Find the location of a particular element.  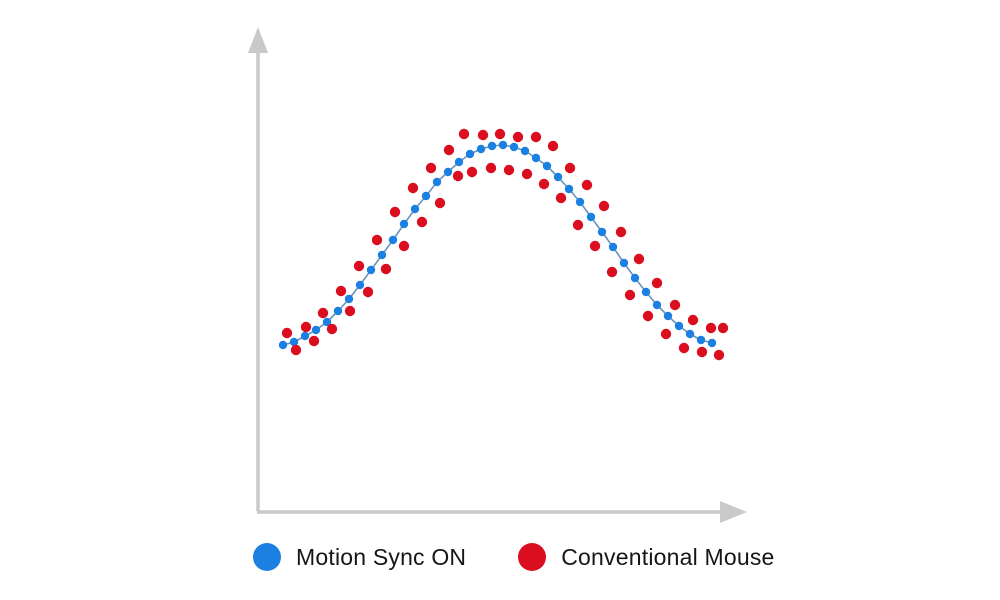

motion-sync-legend-dot-icon is located at coordinates (267, 557).